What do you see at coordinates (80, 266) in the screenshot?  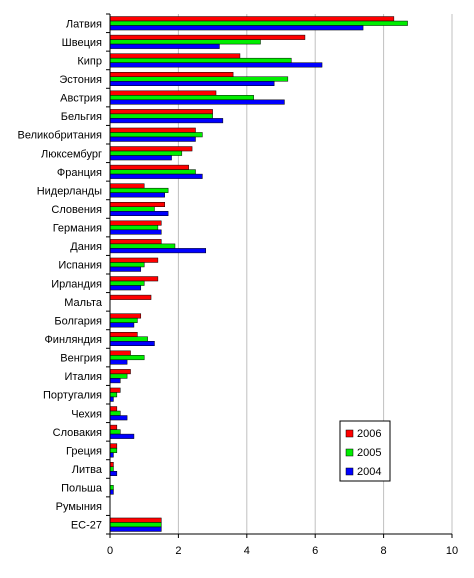 I see `category-label: Испания` at bounding box center [80, 266].